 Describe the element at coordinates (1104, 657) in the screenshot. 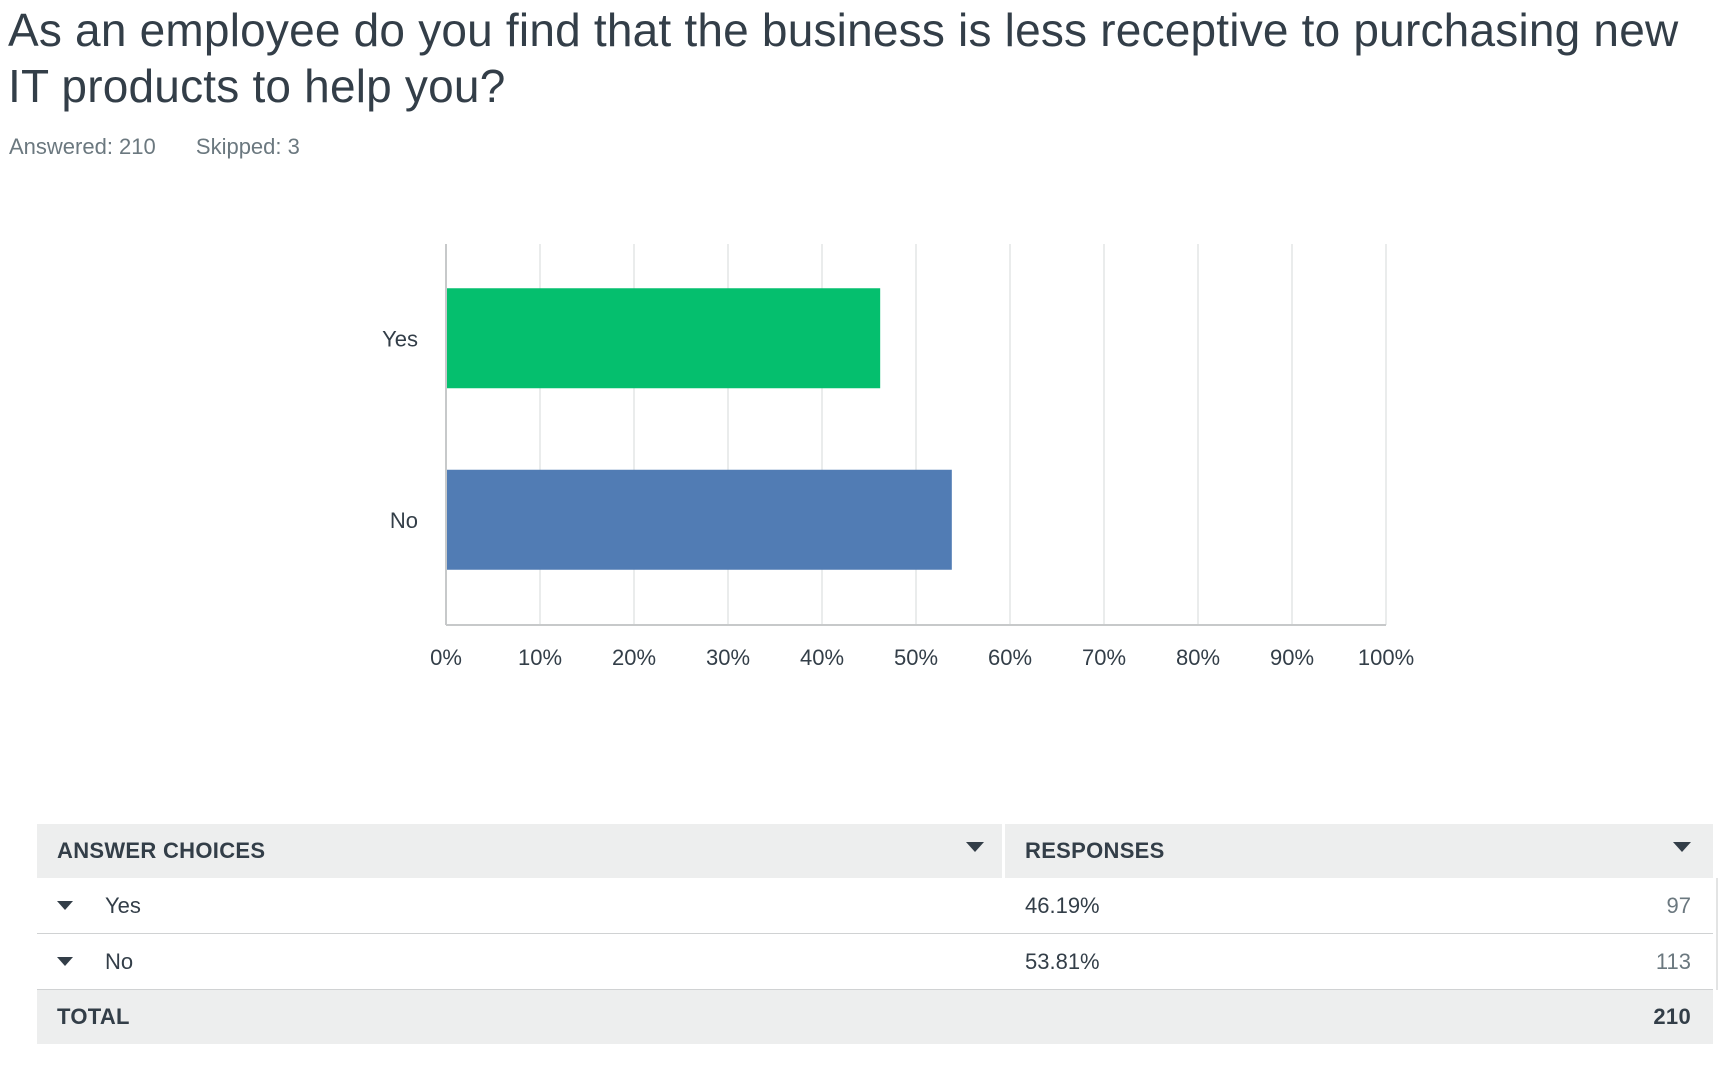

I see `x-tick-label: 70%` at that location.